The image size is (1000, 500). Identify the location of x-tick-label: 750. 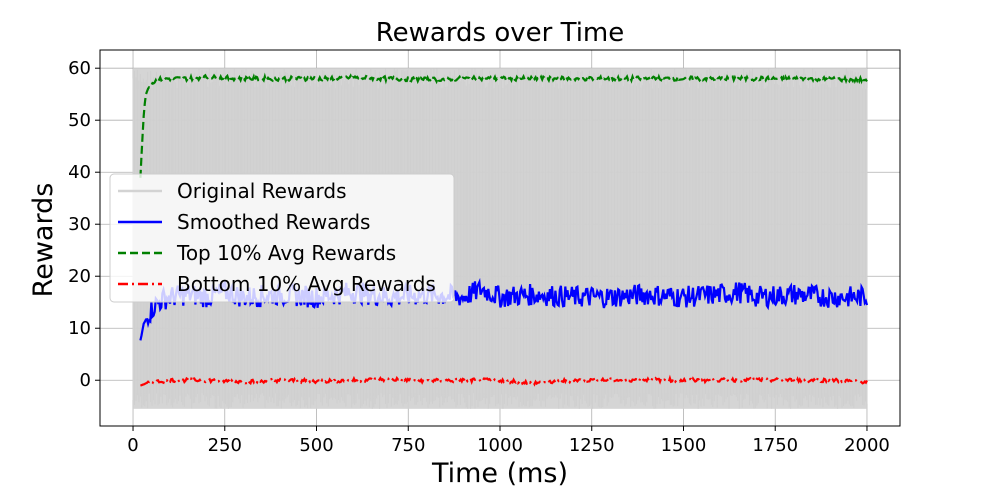
(408, 445).